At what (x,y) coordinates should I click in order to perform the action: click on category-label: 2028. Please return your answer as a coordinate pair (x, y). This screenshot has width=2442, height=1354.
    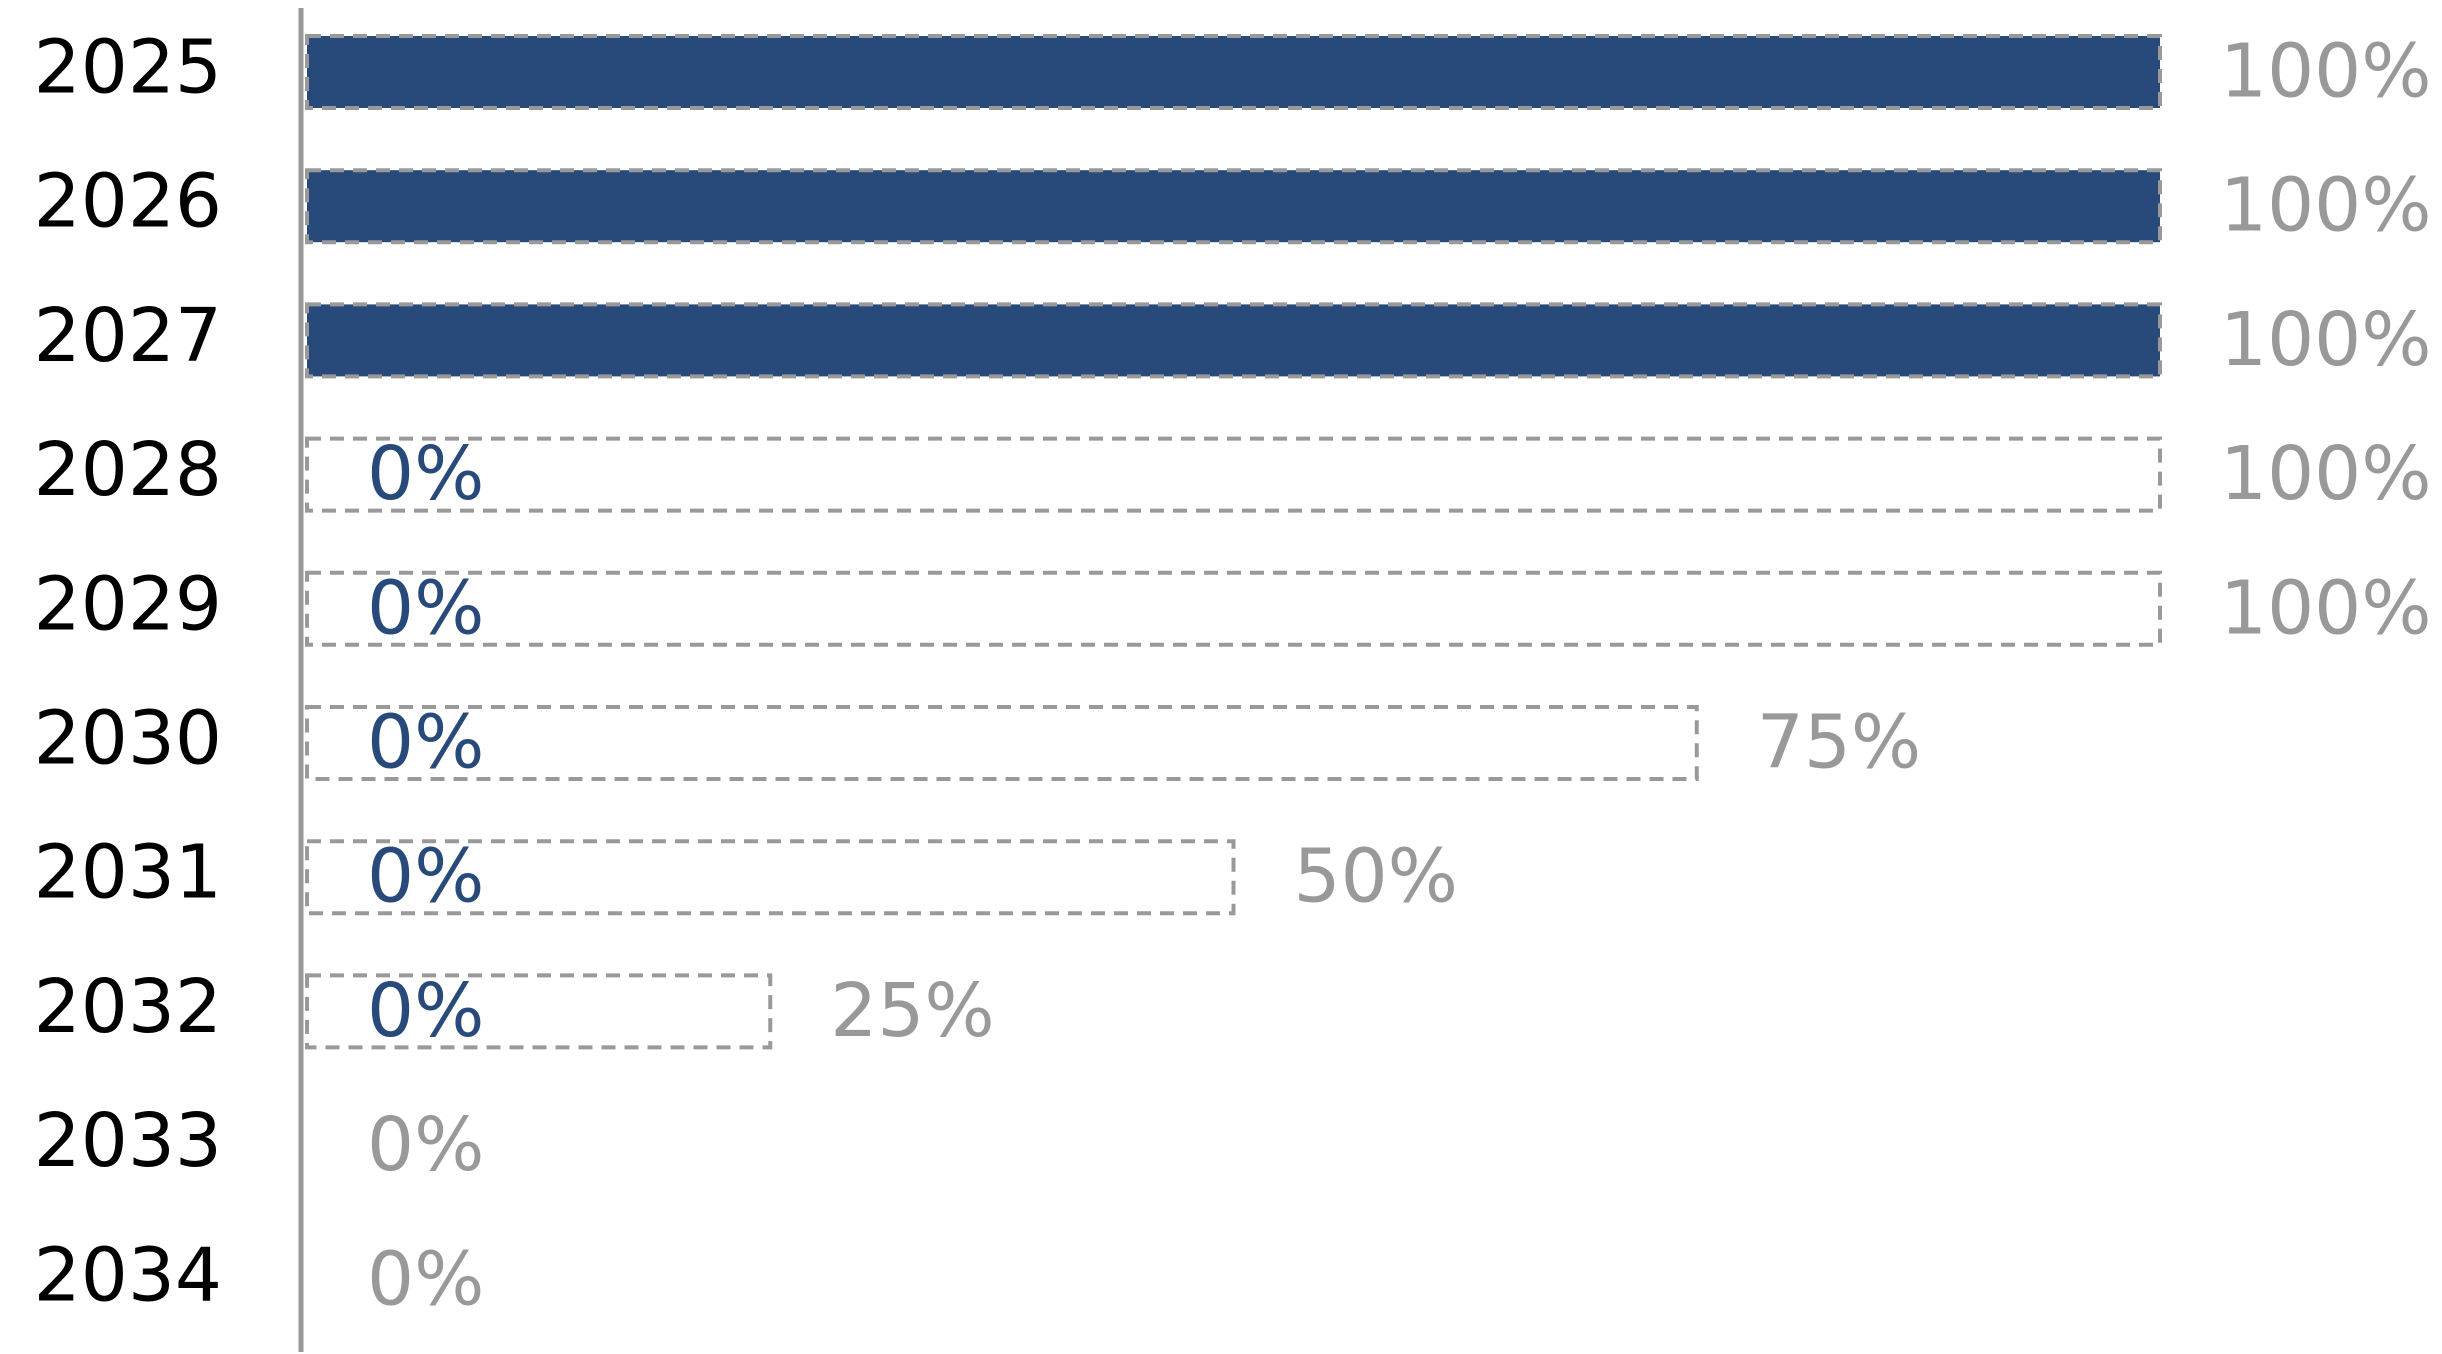
    Looking at the image, I should click on (128, 470).